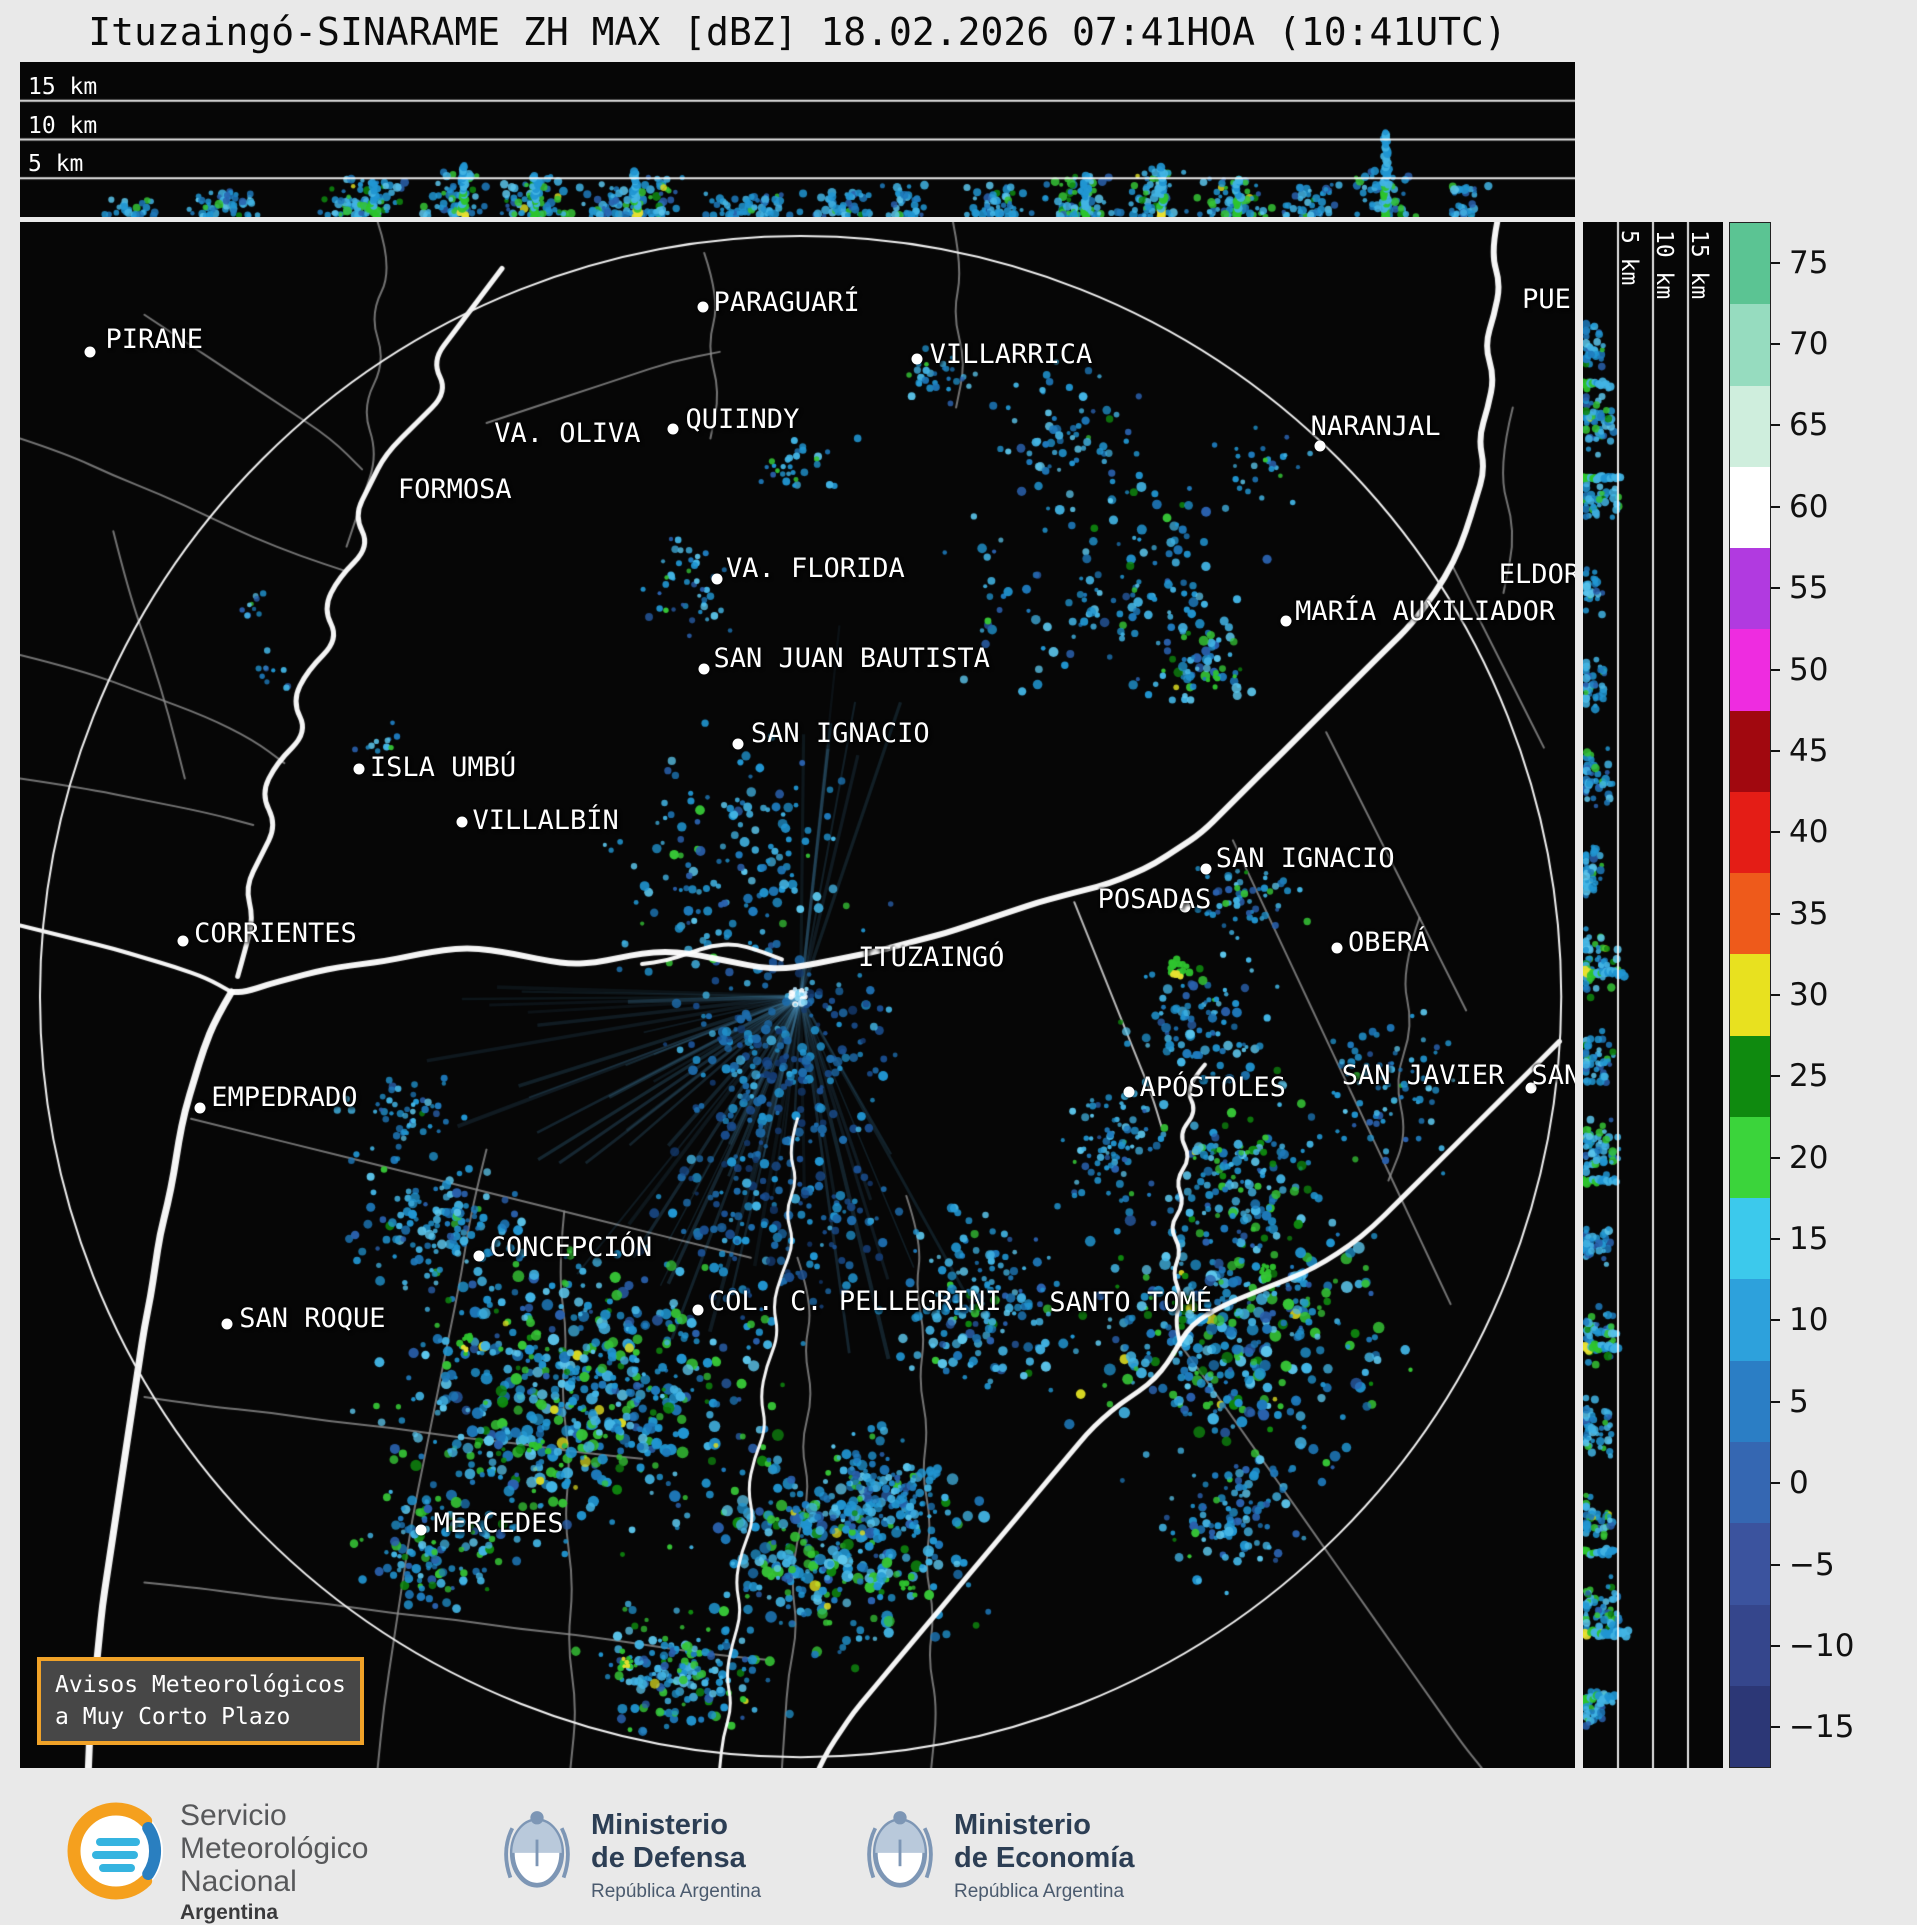 The width and height of the screenshot is (1917, 1925). I want to click on city-label: SAN IGNACIO, so click(1305, 859).